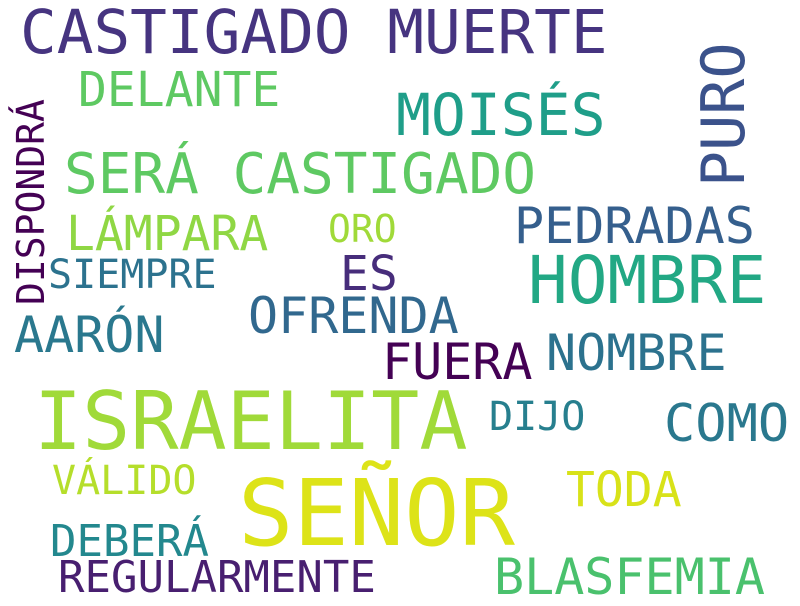 The image size is (800, 606). Describe the element at coordinates (89, 335) in the screenshot. I see `word-aaron: AARÓN` at that location.